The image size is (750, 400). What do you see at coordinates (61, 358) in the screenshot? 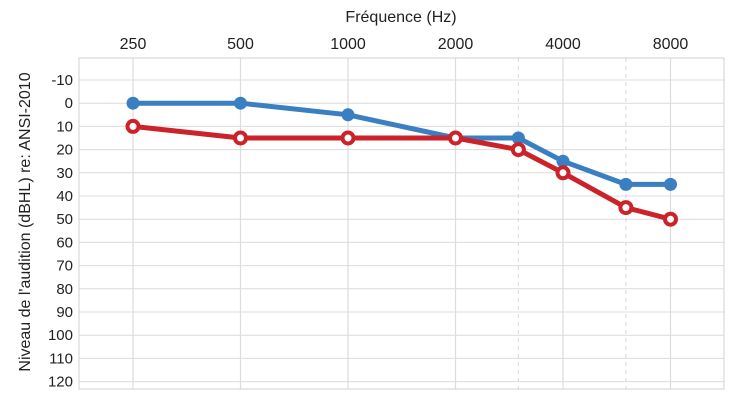
I see `y-tick-label: 110` at bounding box center [61, 358].